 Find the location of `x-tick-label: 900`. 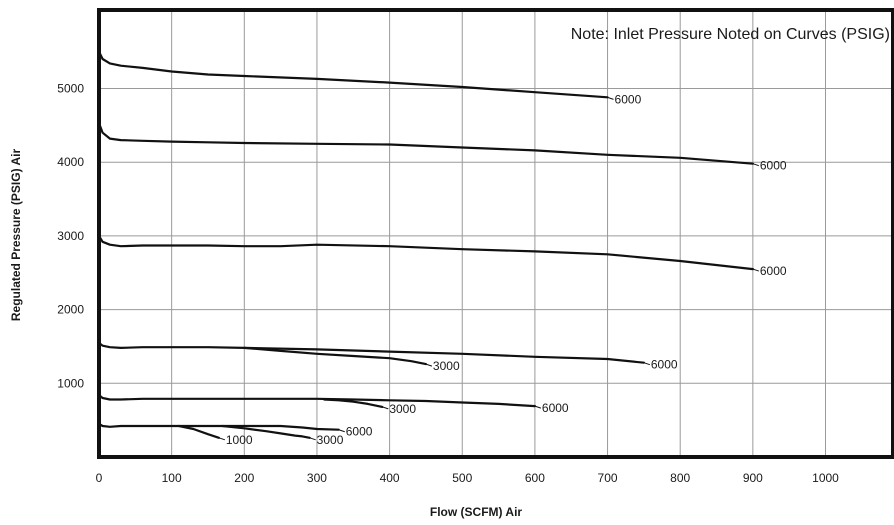

x-tick-label: 900 is located at coordinates (753, 478).